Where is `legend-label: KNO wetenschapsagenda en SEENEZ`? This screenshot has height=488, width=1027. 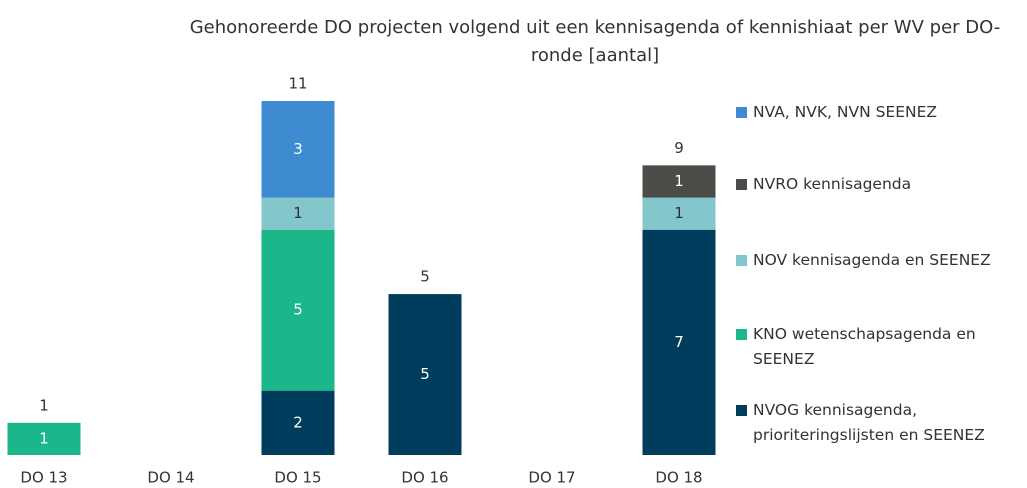
legend-label: KNO wetenschapsagenda en SEENEZ is located at coordinates (864, 346).